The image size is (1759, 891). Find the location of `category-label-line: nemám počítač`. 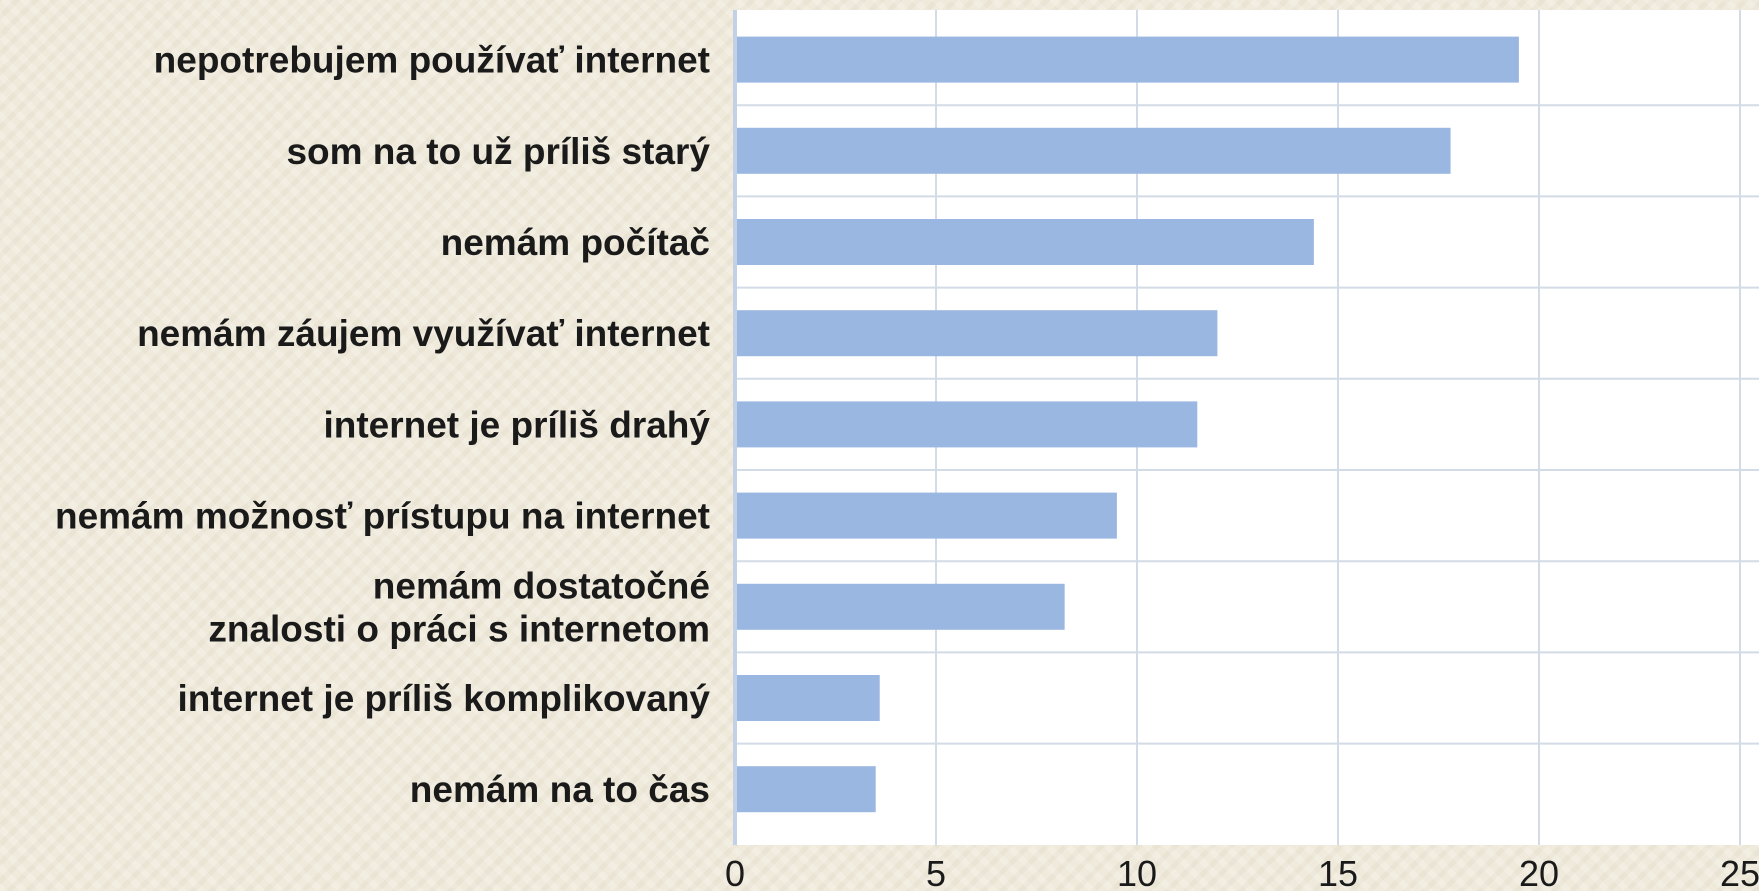

category-label-line: nemám počítač is located at coordinates (575, 242).